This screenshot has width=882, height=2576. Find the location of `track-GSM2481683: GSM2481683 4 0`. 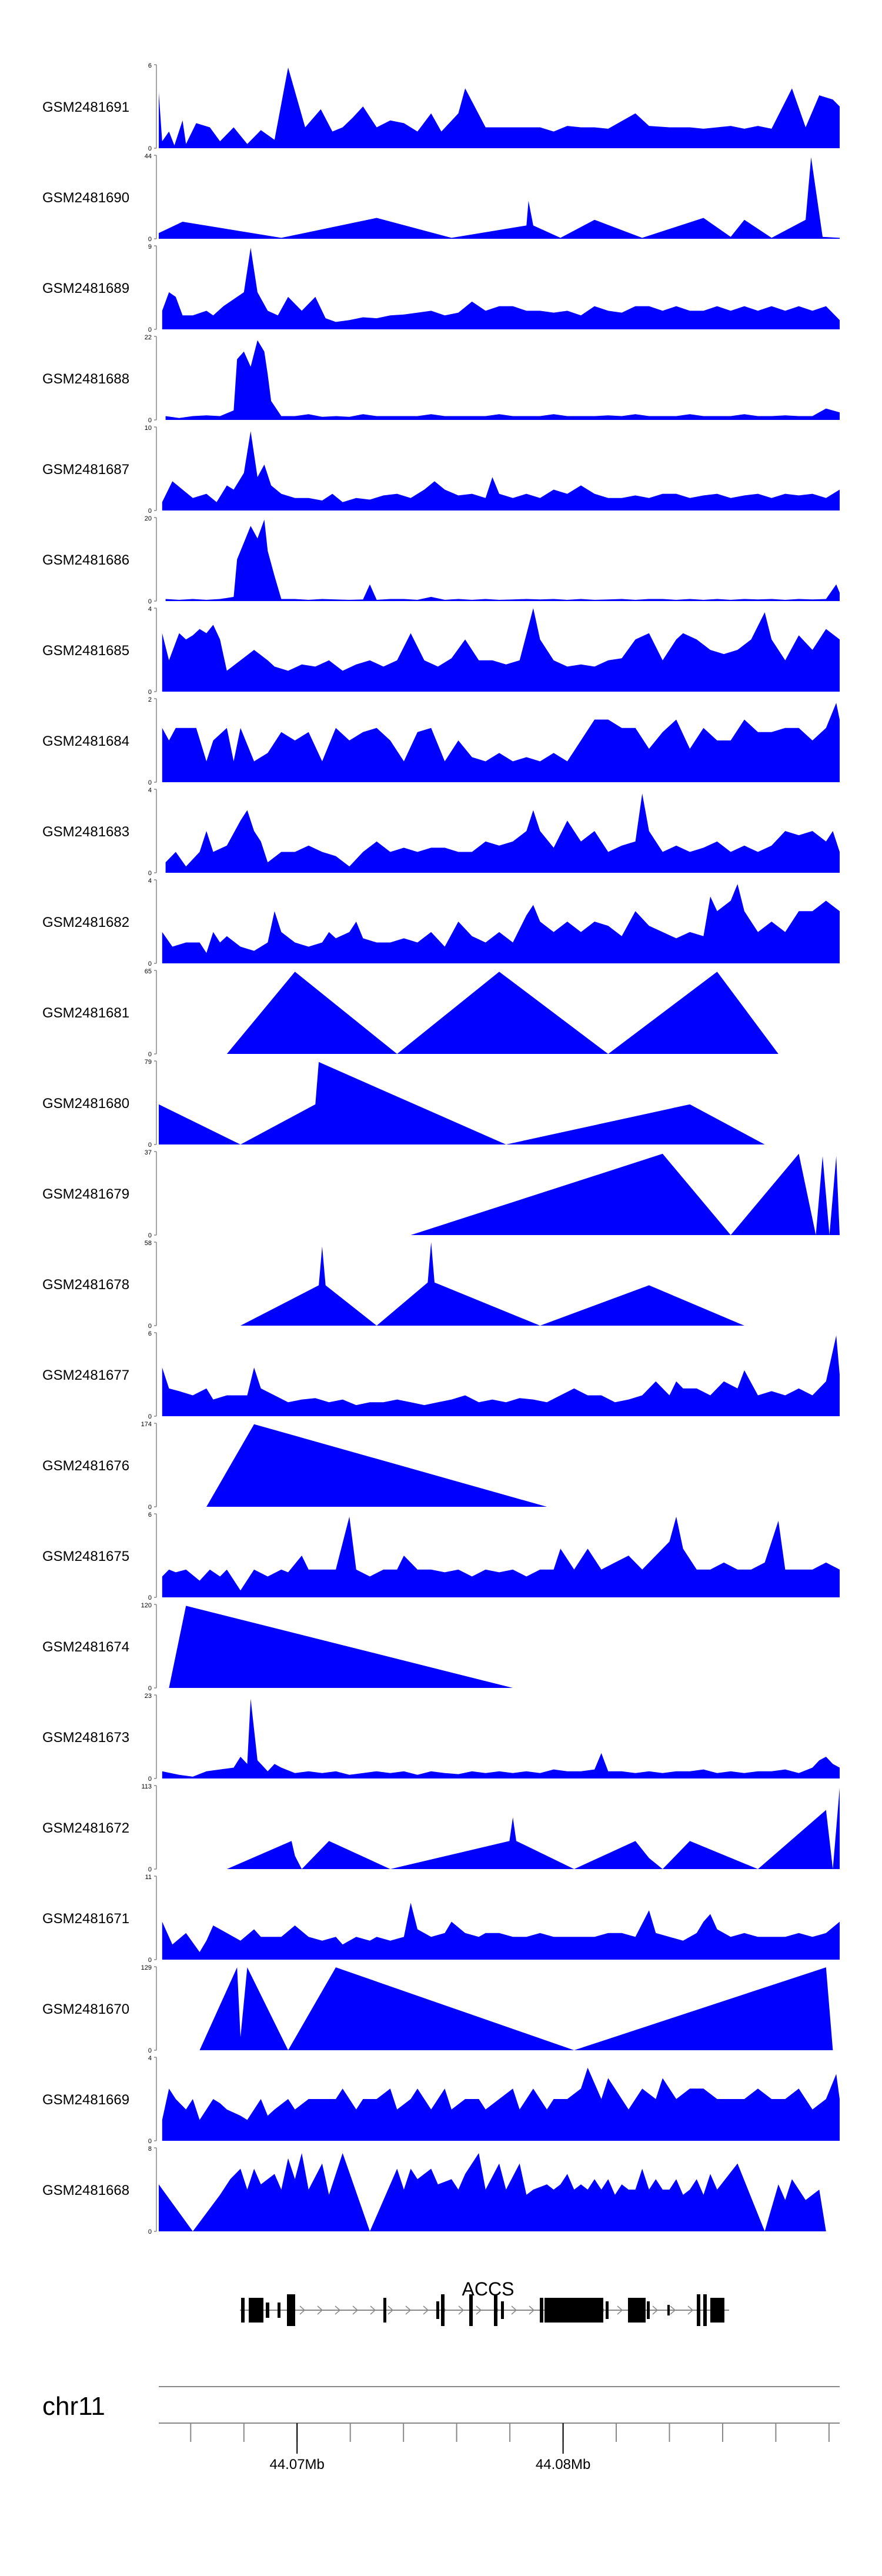

track-GSM2481683: GSM2481683 4 0 is located at coordinates (441, 832).